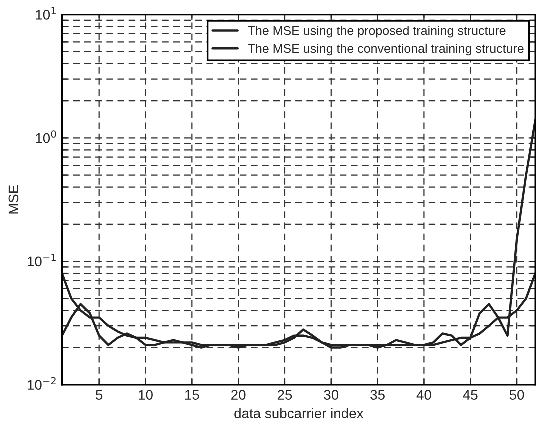  Describe the element at coordinates (331, 395) in the screenshot. I see `x-tick-label: 30` at that location.